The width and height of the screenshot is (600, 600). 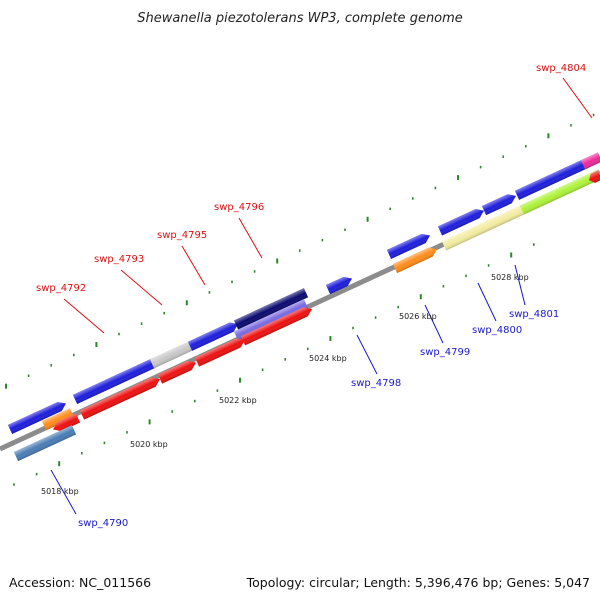 I want to click on gene-label: swp_4793, so click(x=119, y=259).